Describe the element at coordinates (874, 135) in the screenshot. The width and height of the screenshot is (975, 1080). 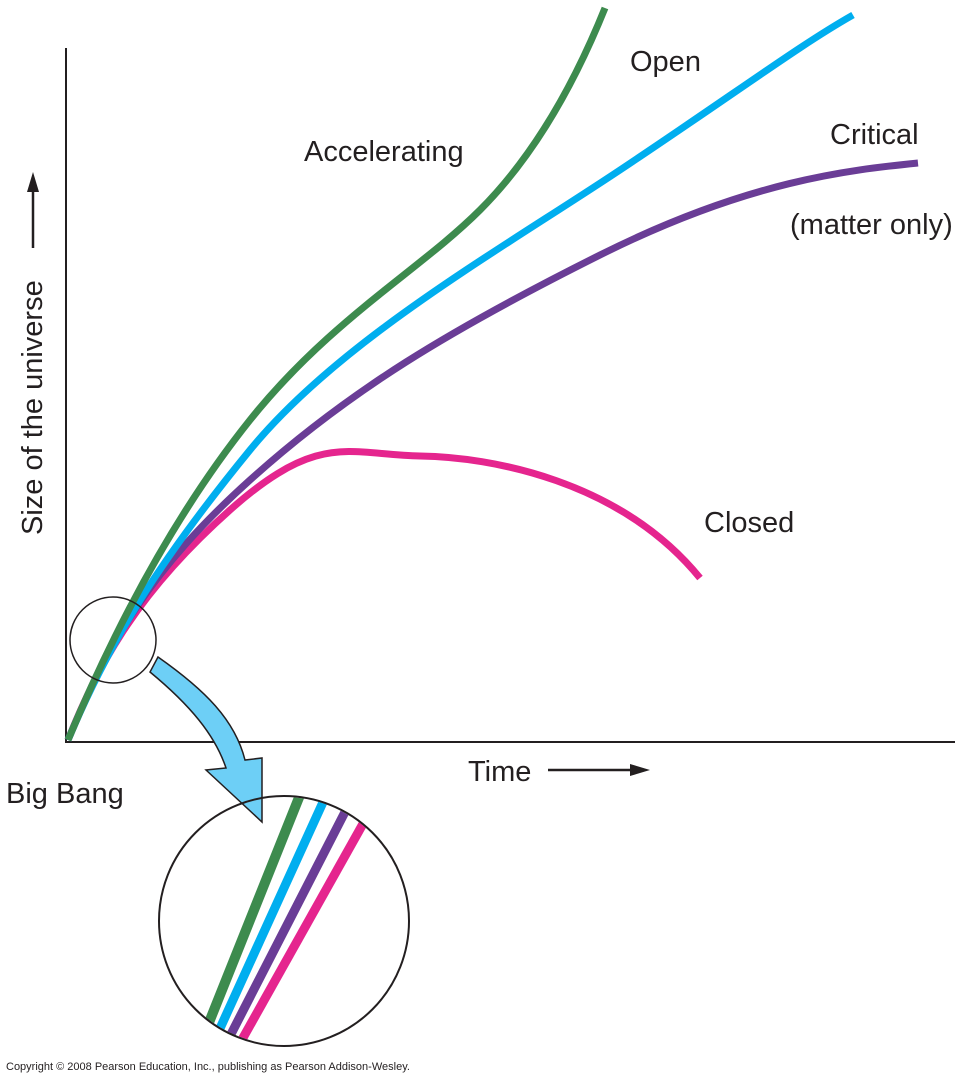
I see `critical-label: Critical` at that location.